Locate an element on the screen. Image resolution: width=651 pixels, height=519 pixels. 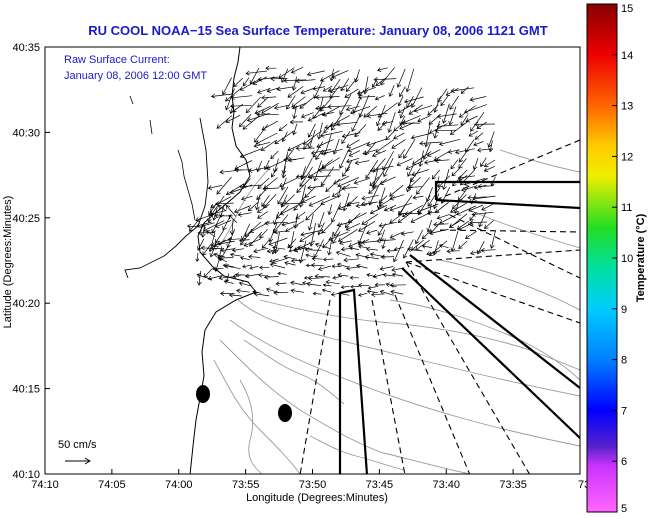
annotation-line2: January 08, 2006 12:00 GMT is located at coordinates (135, 76).